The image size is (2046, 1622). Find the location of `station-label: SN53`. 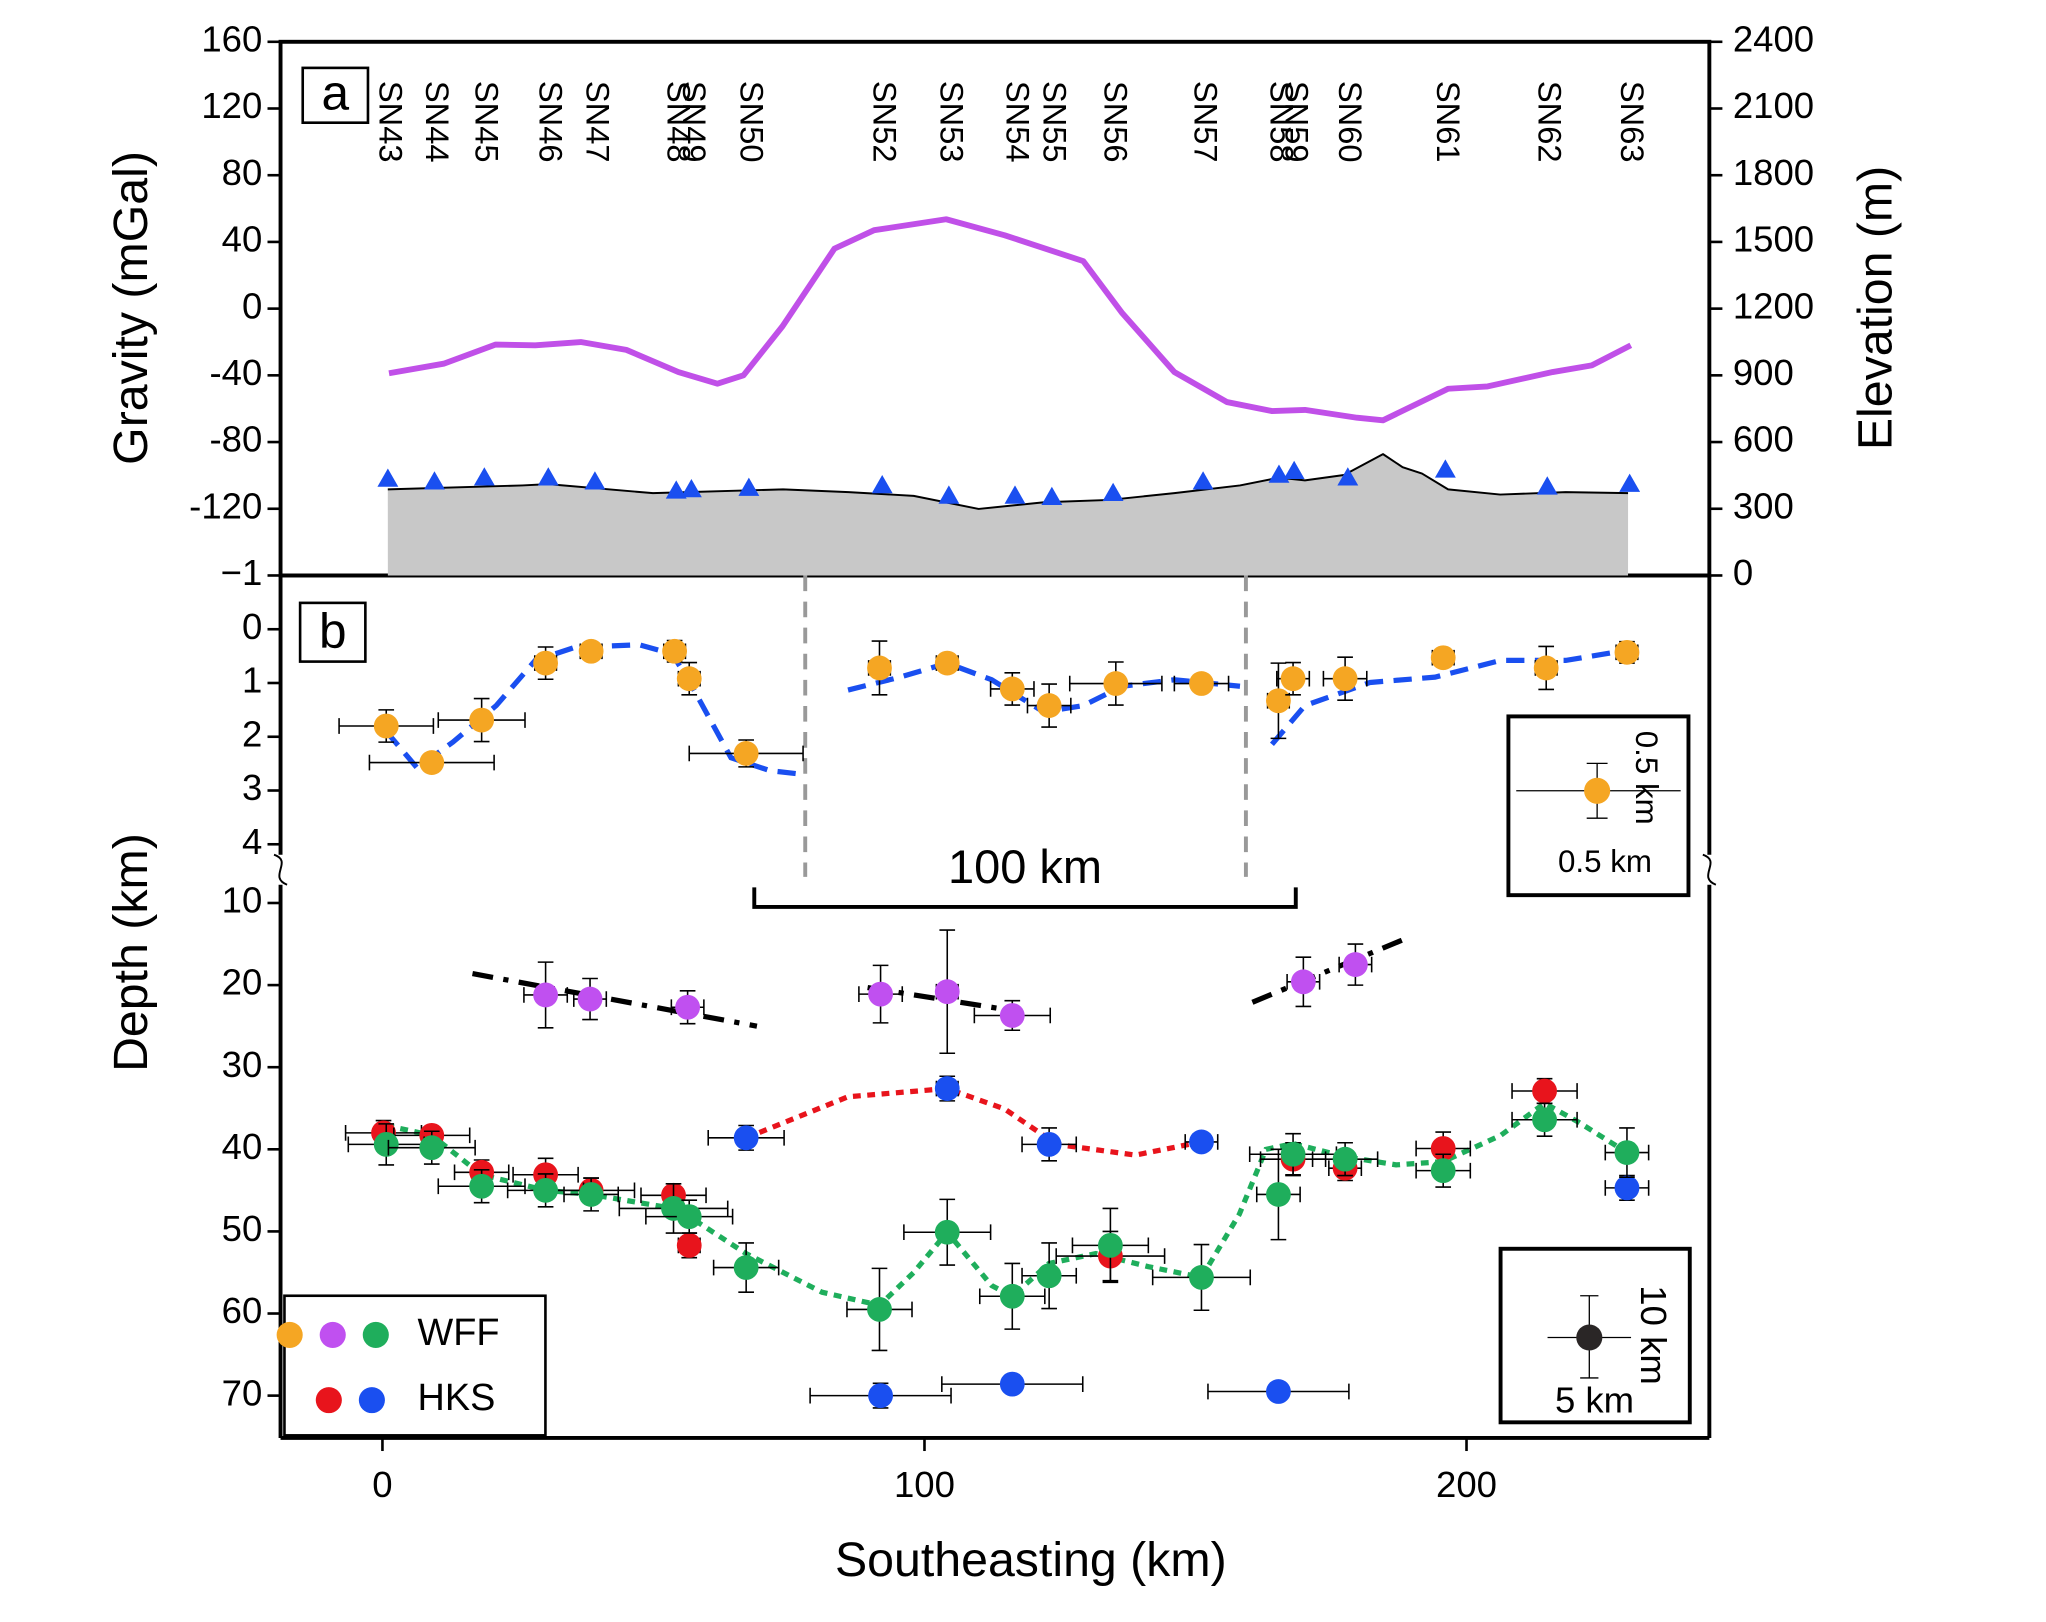

station-label: SN53 is located at coordinates (951, 122).